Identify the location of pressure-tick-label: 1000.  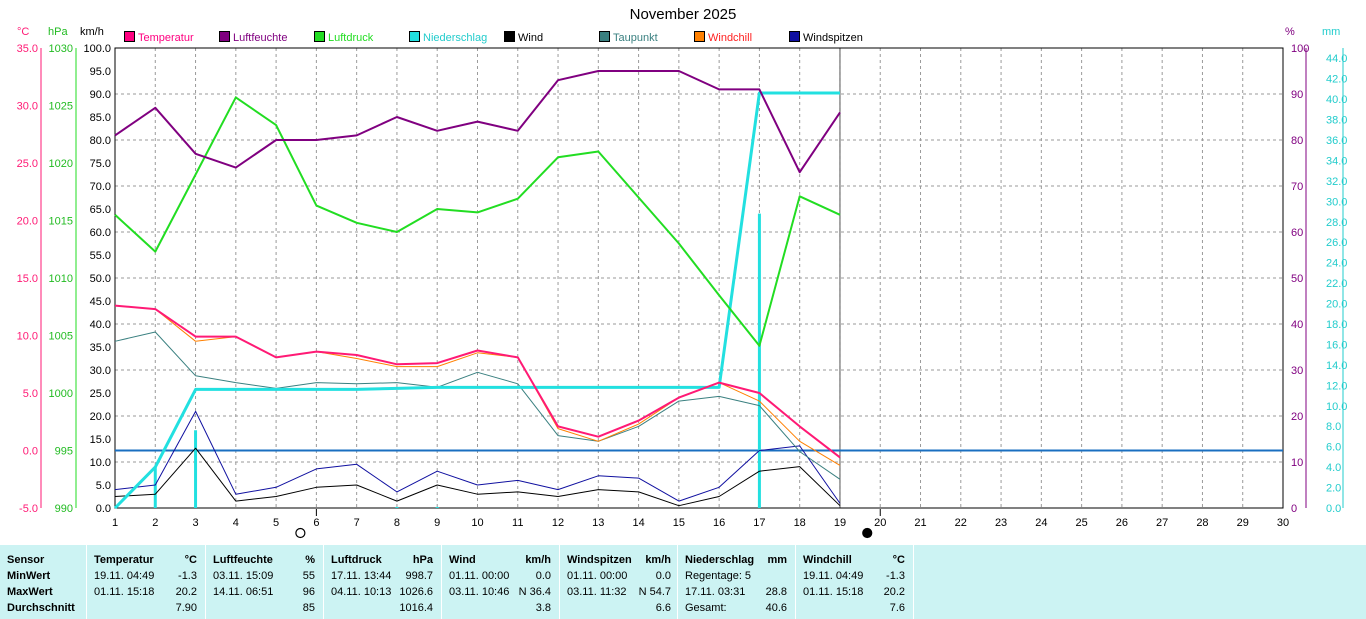
(61, 394).